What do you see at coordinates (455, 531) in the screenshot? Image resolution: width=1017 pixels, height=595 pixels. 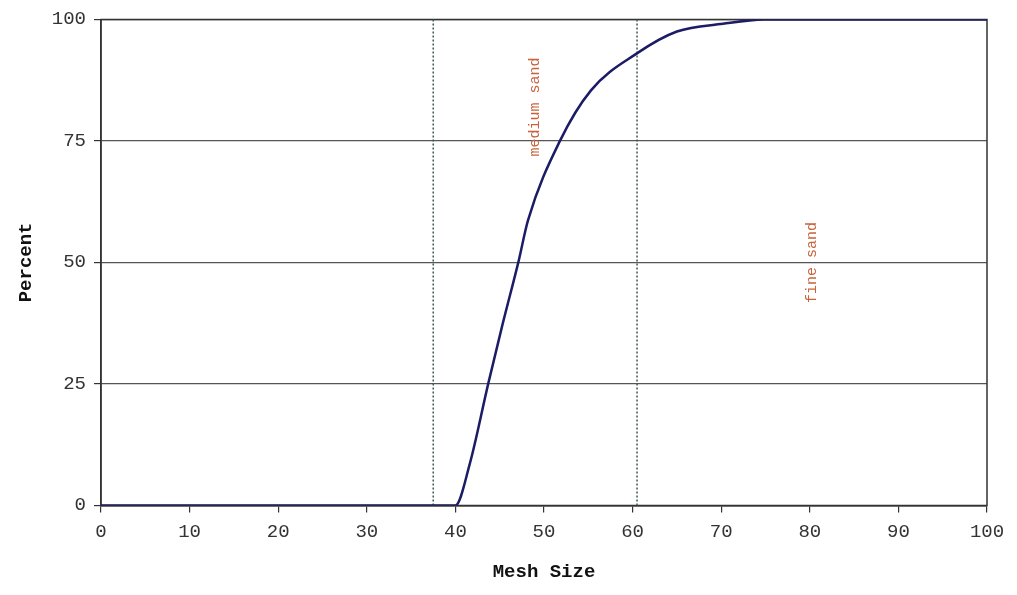 I see `x-tick-label: 40` at bounding box center [455, 531].